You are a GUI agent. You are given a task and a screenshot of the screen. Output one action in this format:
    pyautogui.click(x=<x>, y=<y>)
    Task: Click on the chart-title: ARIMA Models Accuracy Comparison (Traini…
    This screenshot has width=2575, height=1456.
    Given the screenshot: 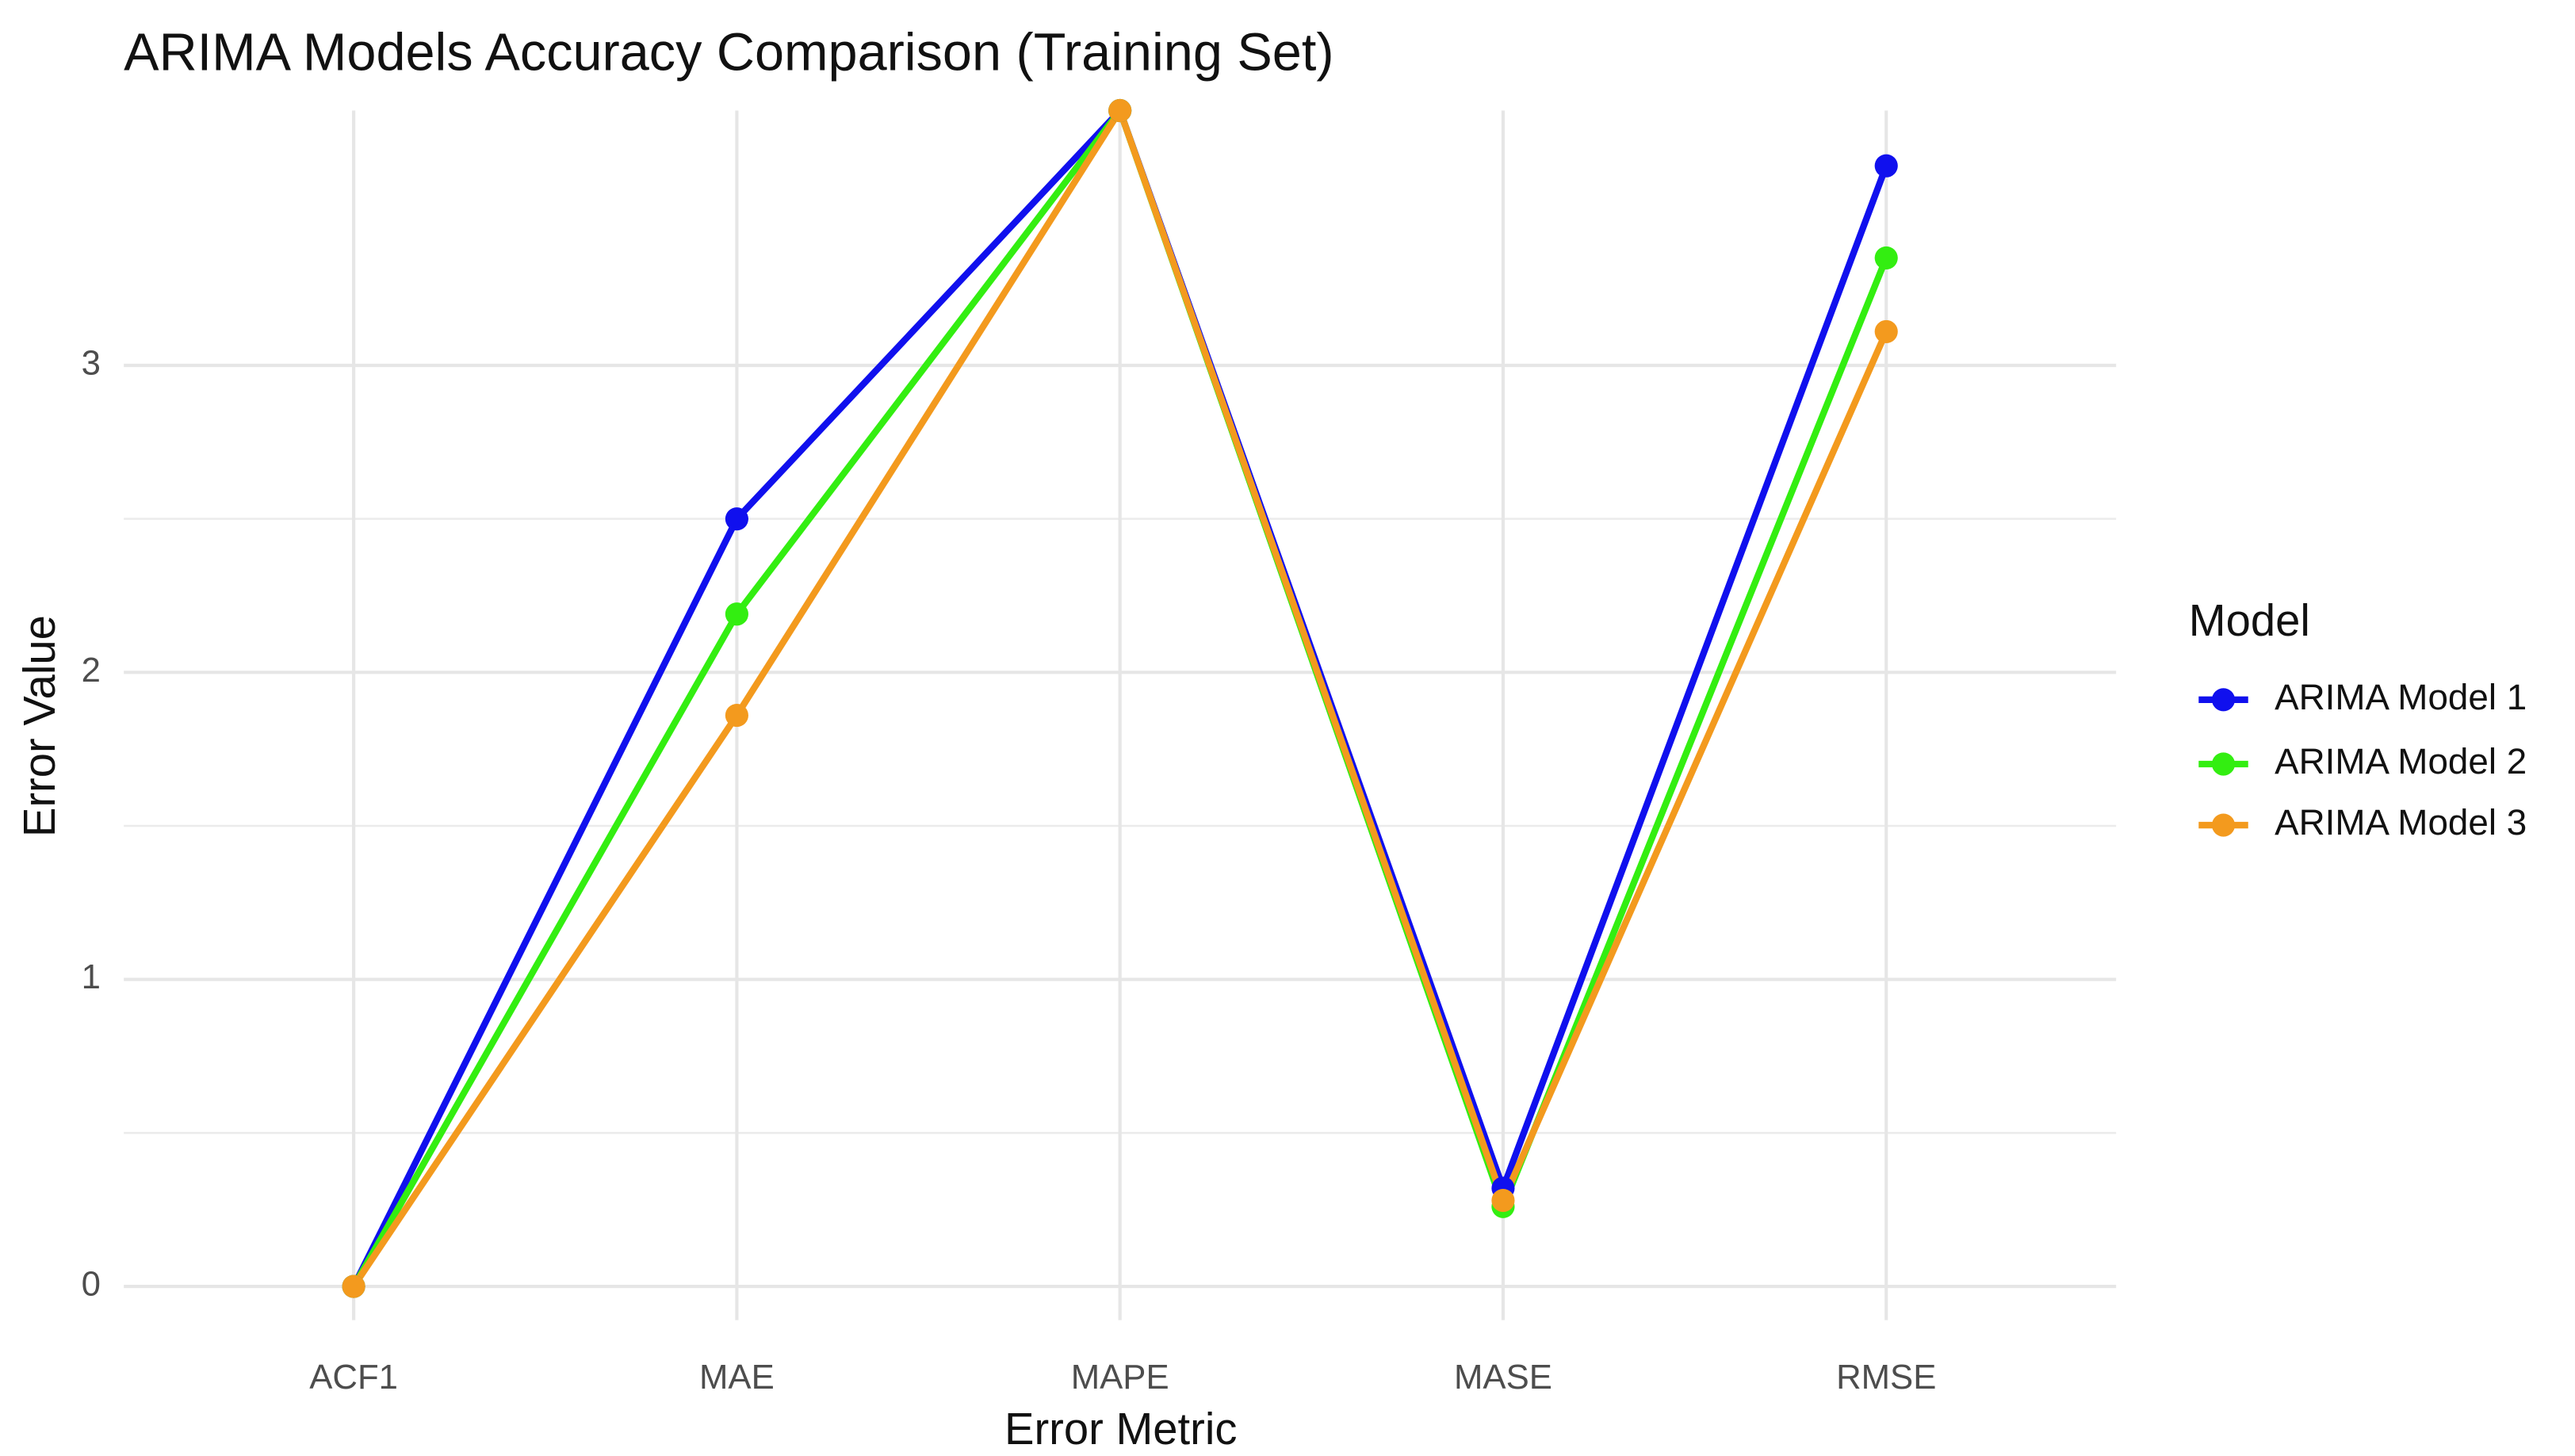 What is the action you would take?
    pyautogui.click(x=728, y=52)
    